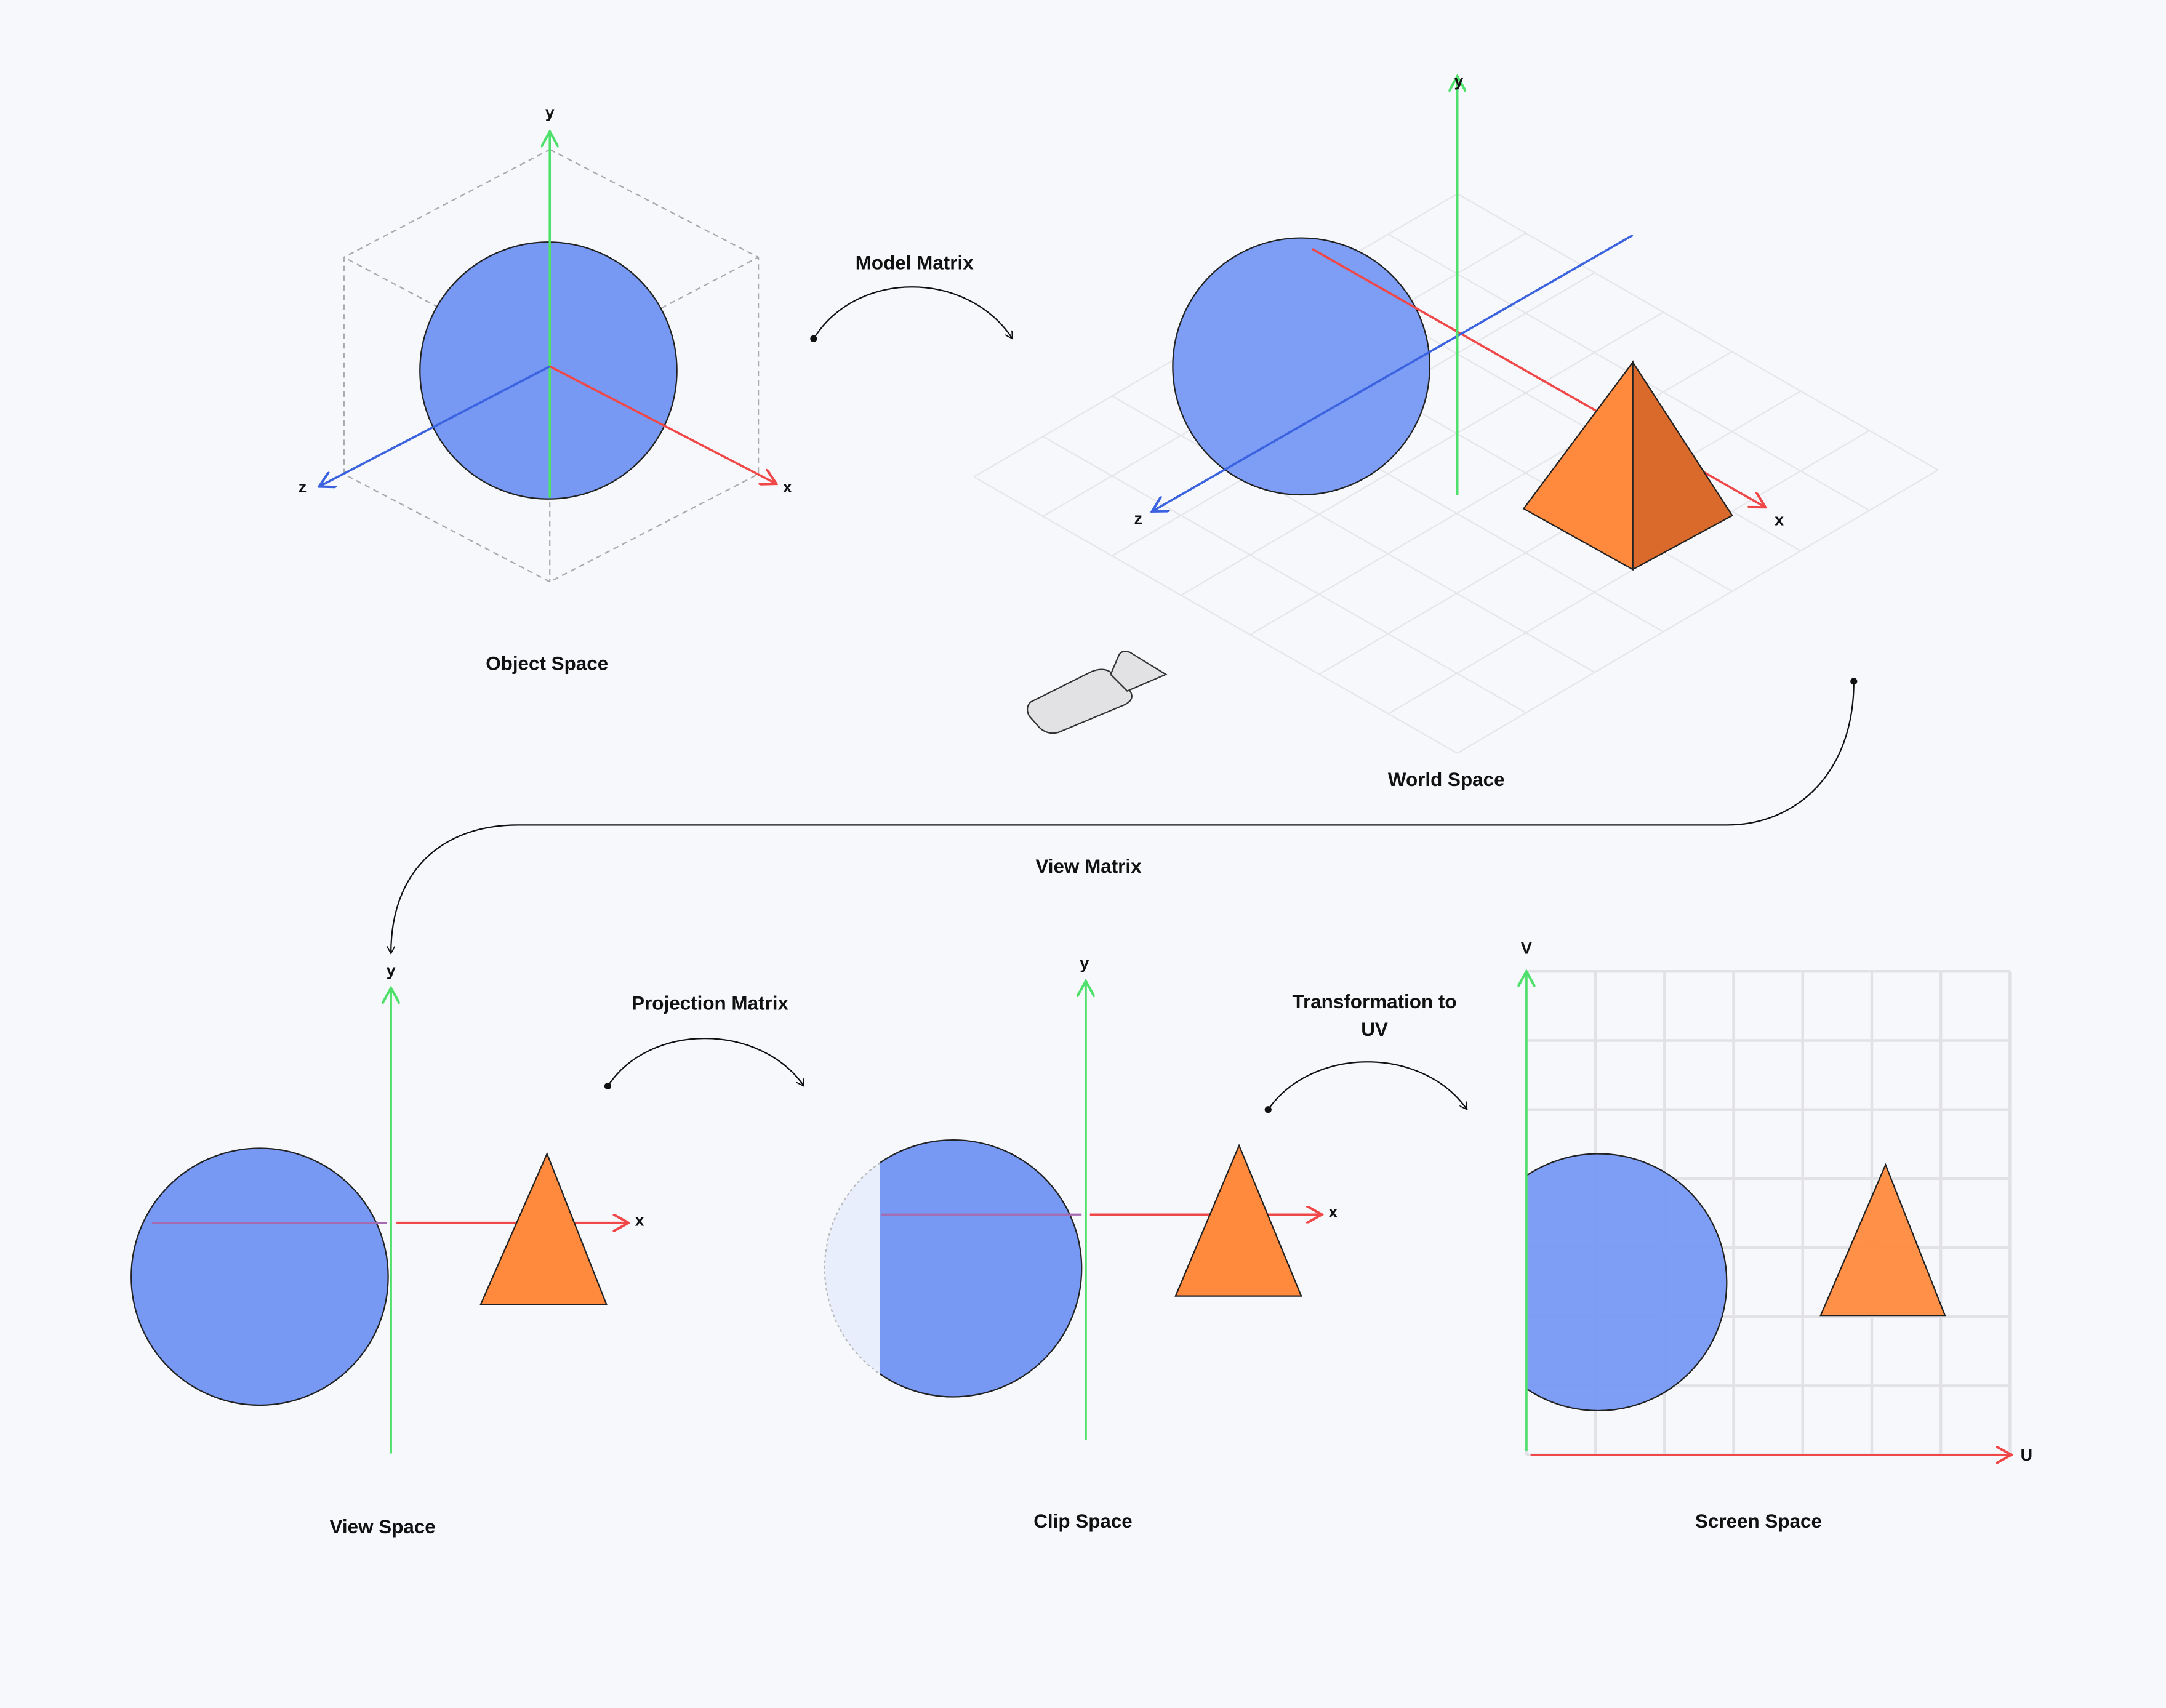 This screenshot has width=2166, height=1708. Describe the element at coordinates (383, 1527) in the screenshot. I see `panel-label: View Space` at that location.